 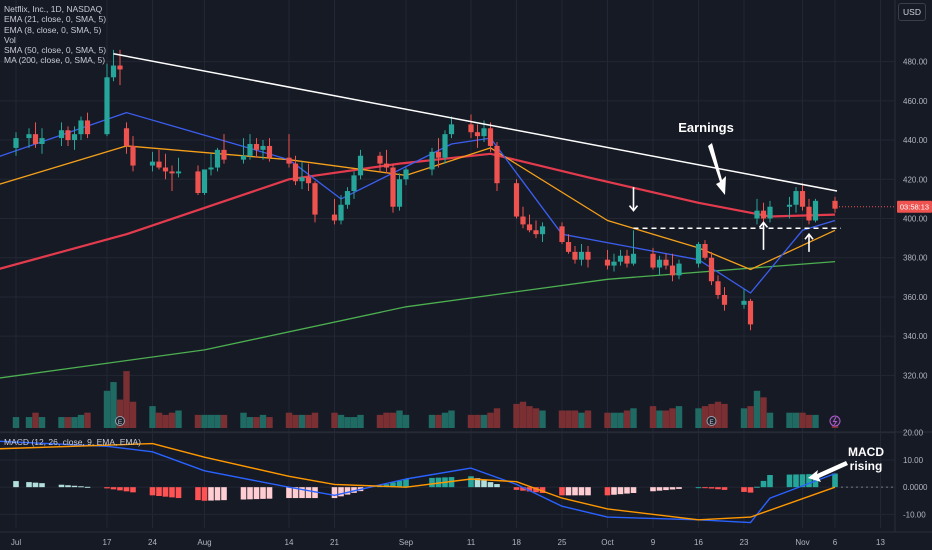 I want to click on legend-ema21: EMA (21, close, 0, SMA, 5), so click(x=55, y=19).